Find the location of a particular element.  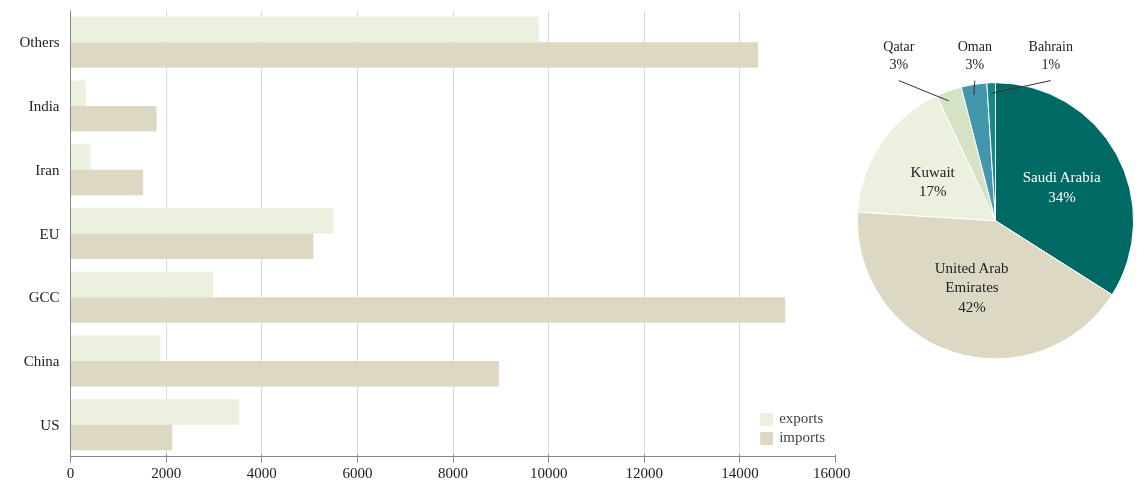

y-tick-label: India is located at coordinates (44, 106).